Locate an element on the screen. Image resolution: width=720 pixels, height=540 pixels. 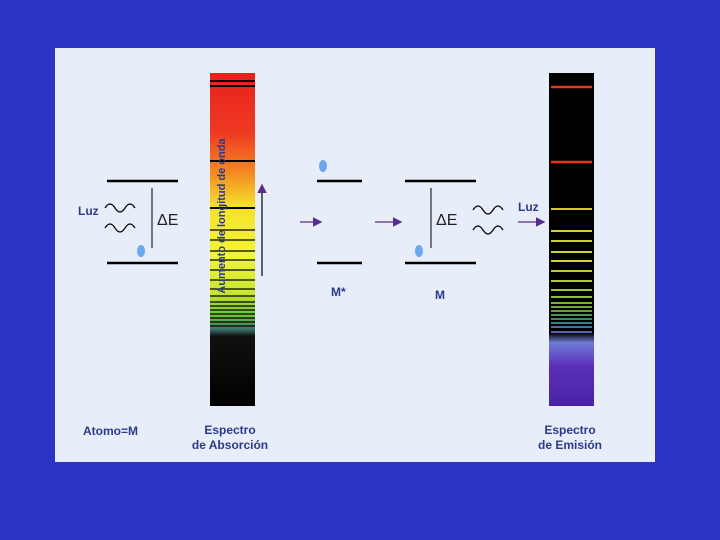
absorption-spectrum is located at coordinates (232, 239).